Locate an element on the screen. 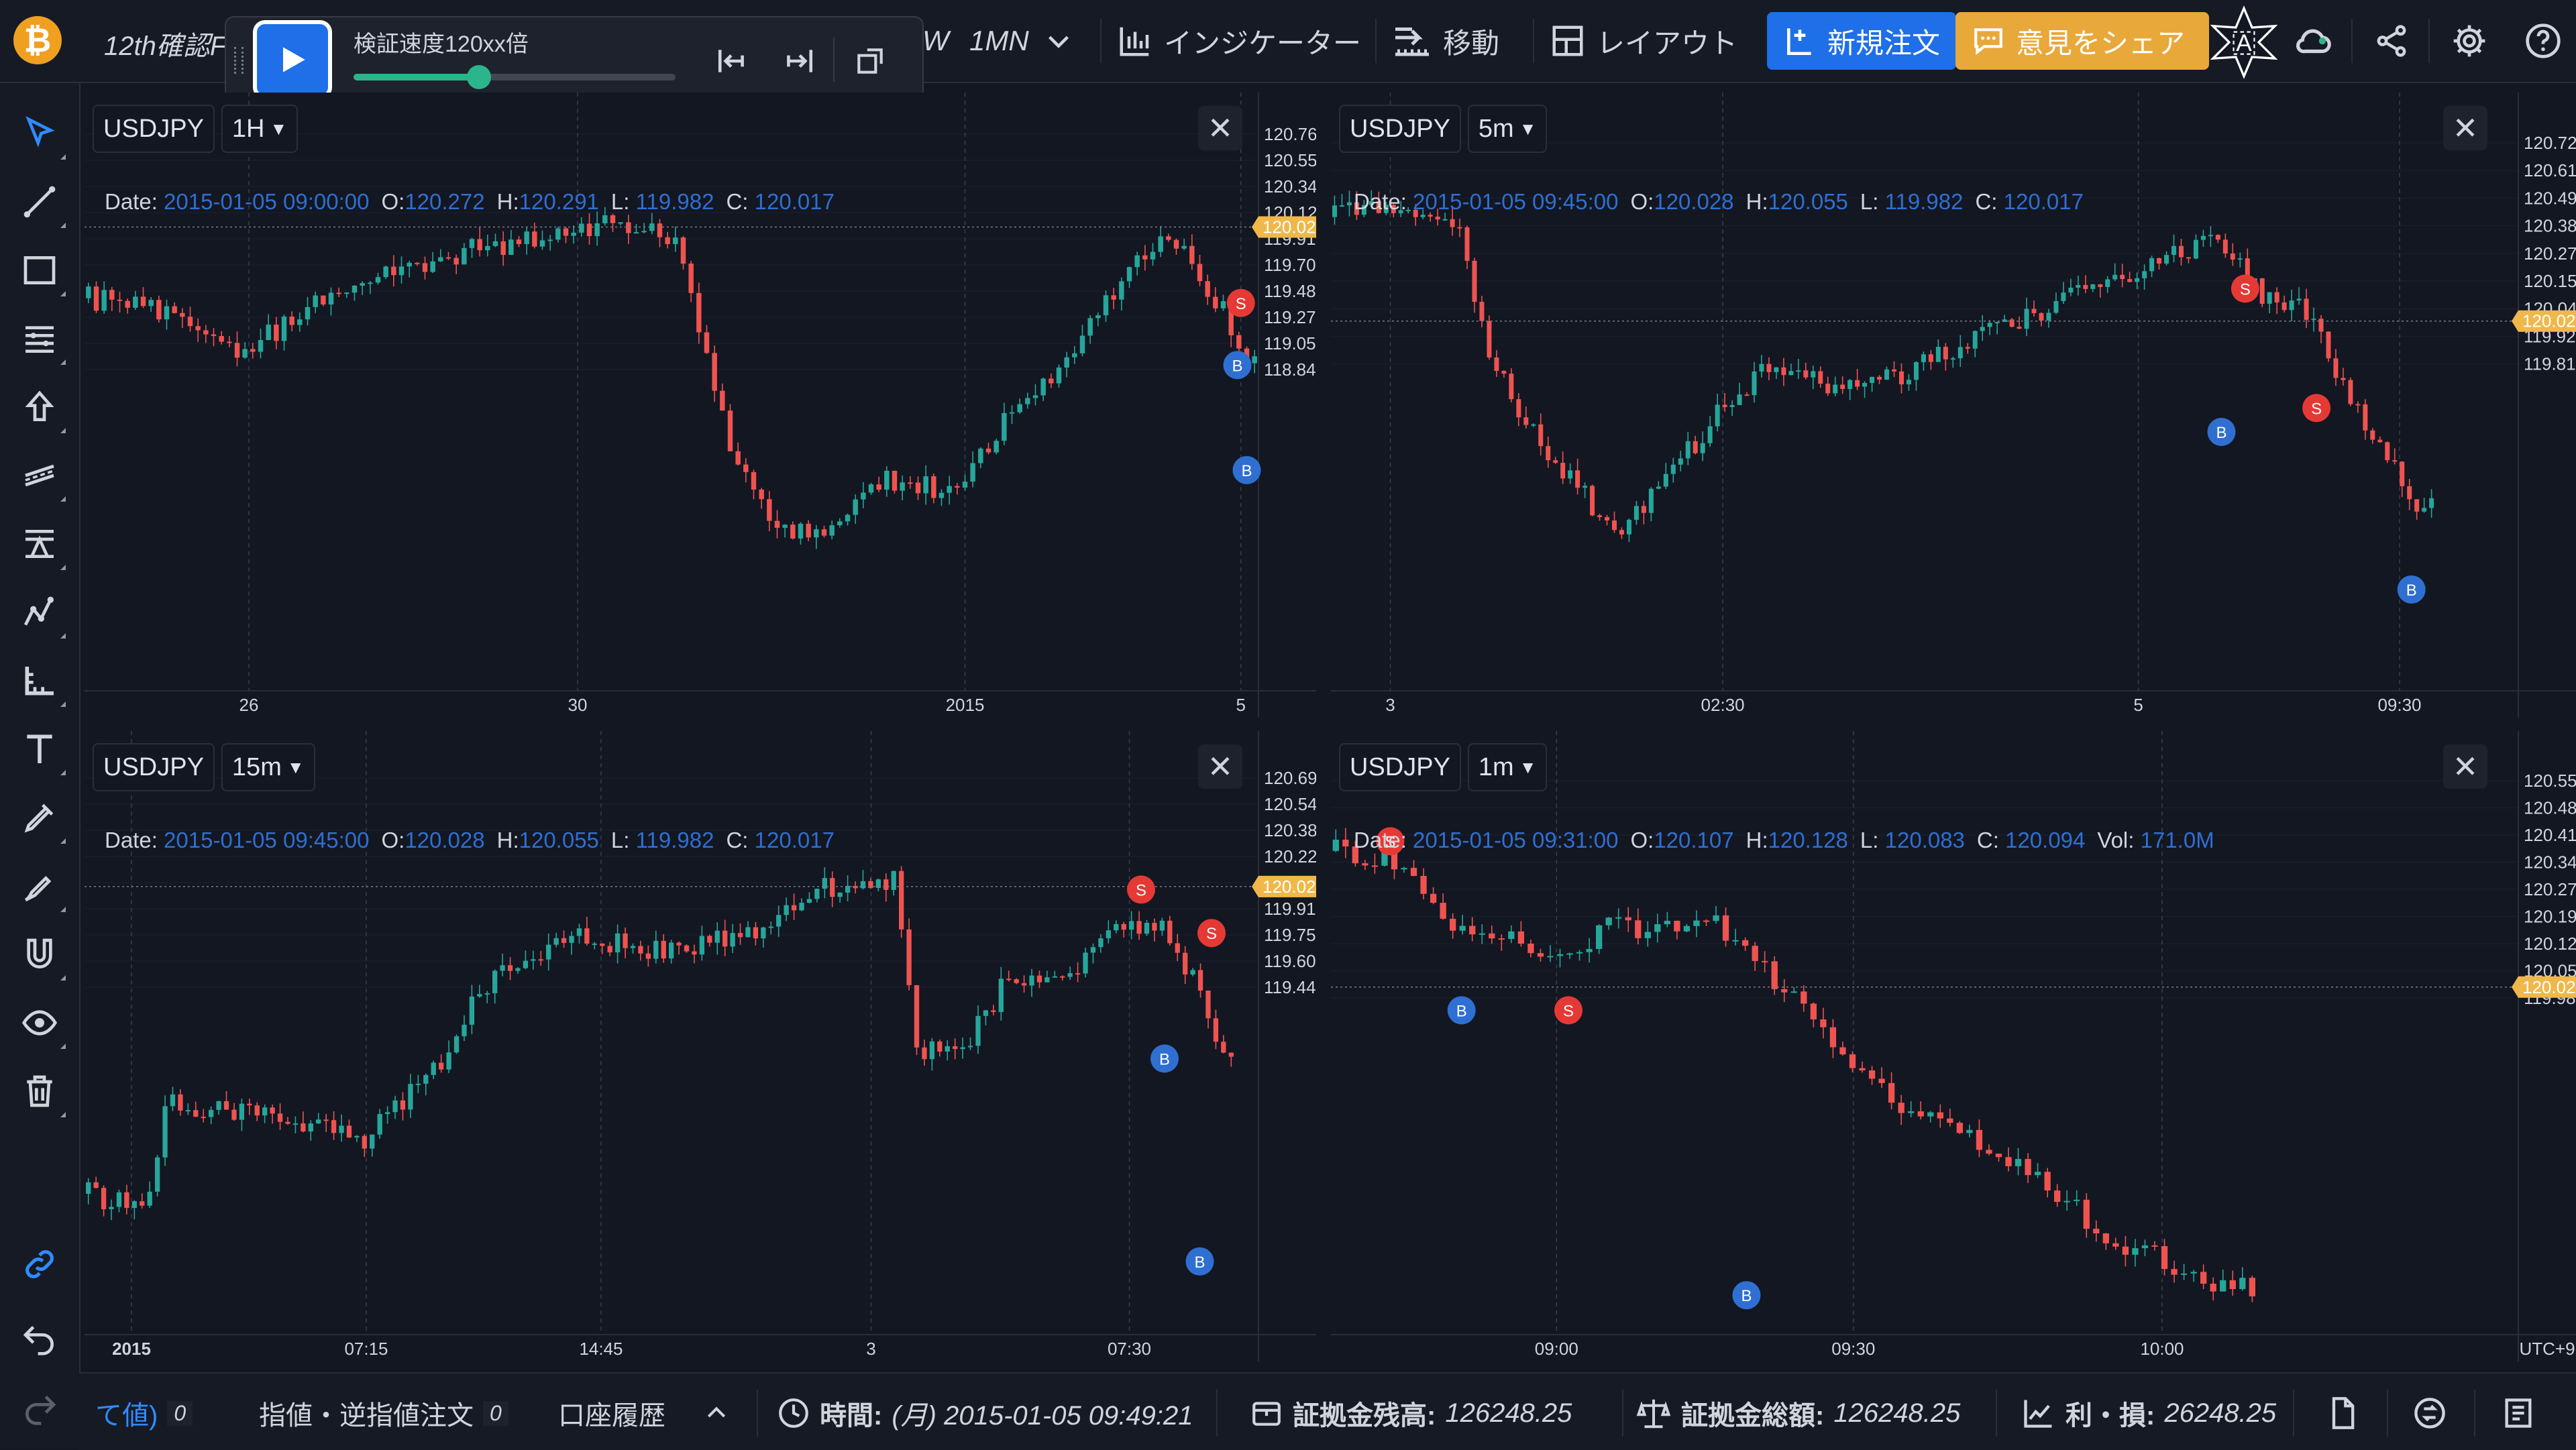  rectangle-icon is located at coordinates (39, 270).